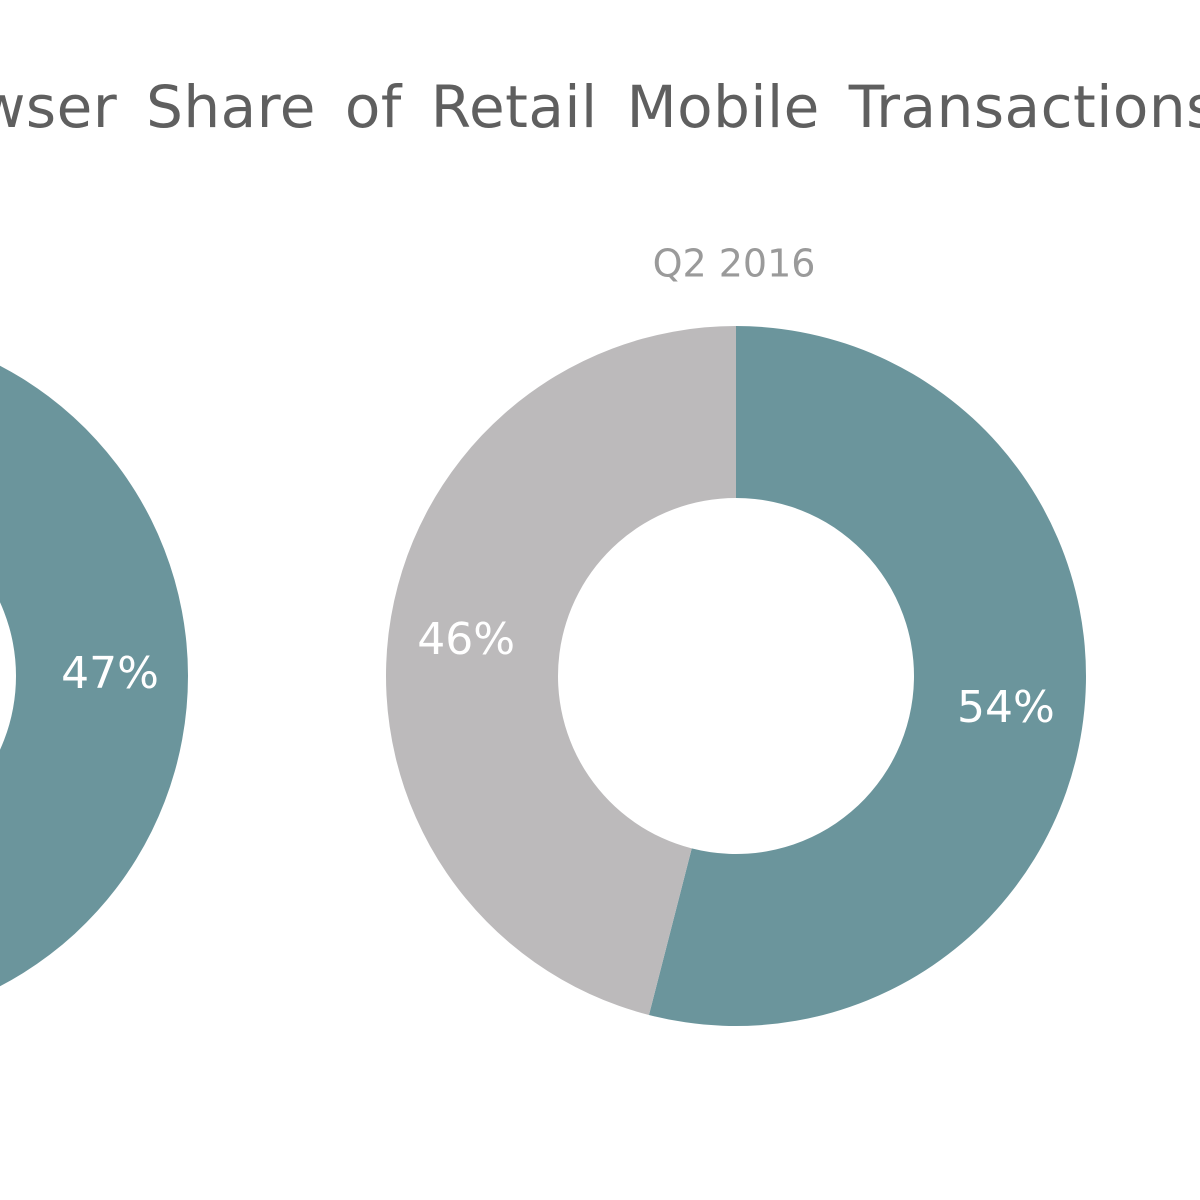  Describe the element at coordinates (734, 264) in the screenshot. I see `period-label-q2-2016: Q2 2016` at that location.